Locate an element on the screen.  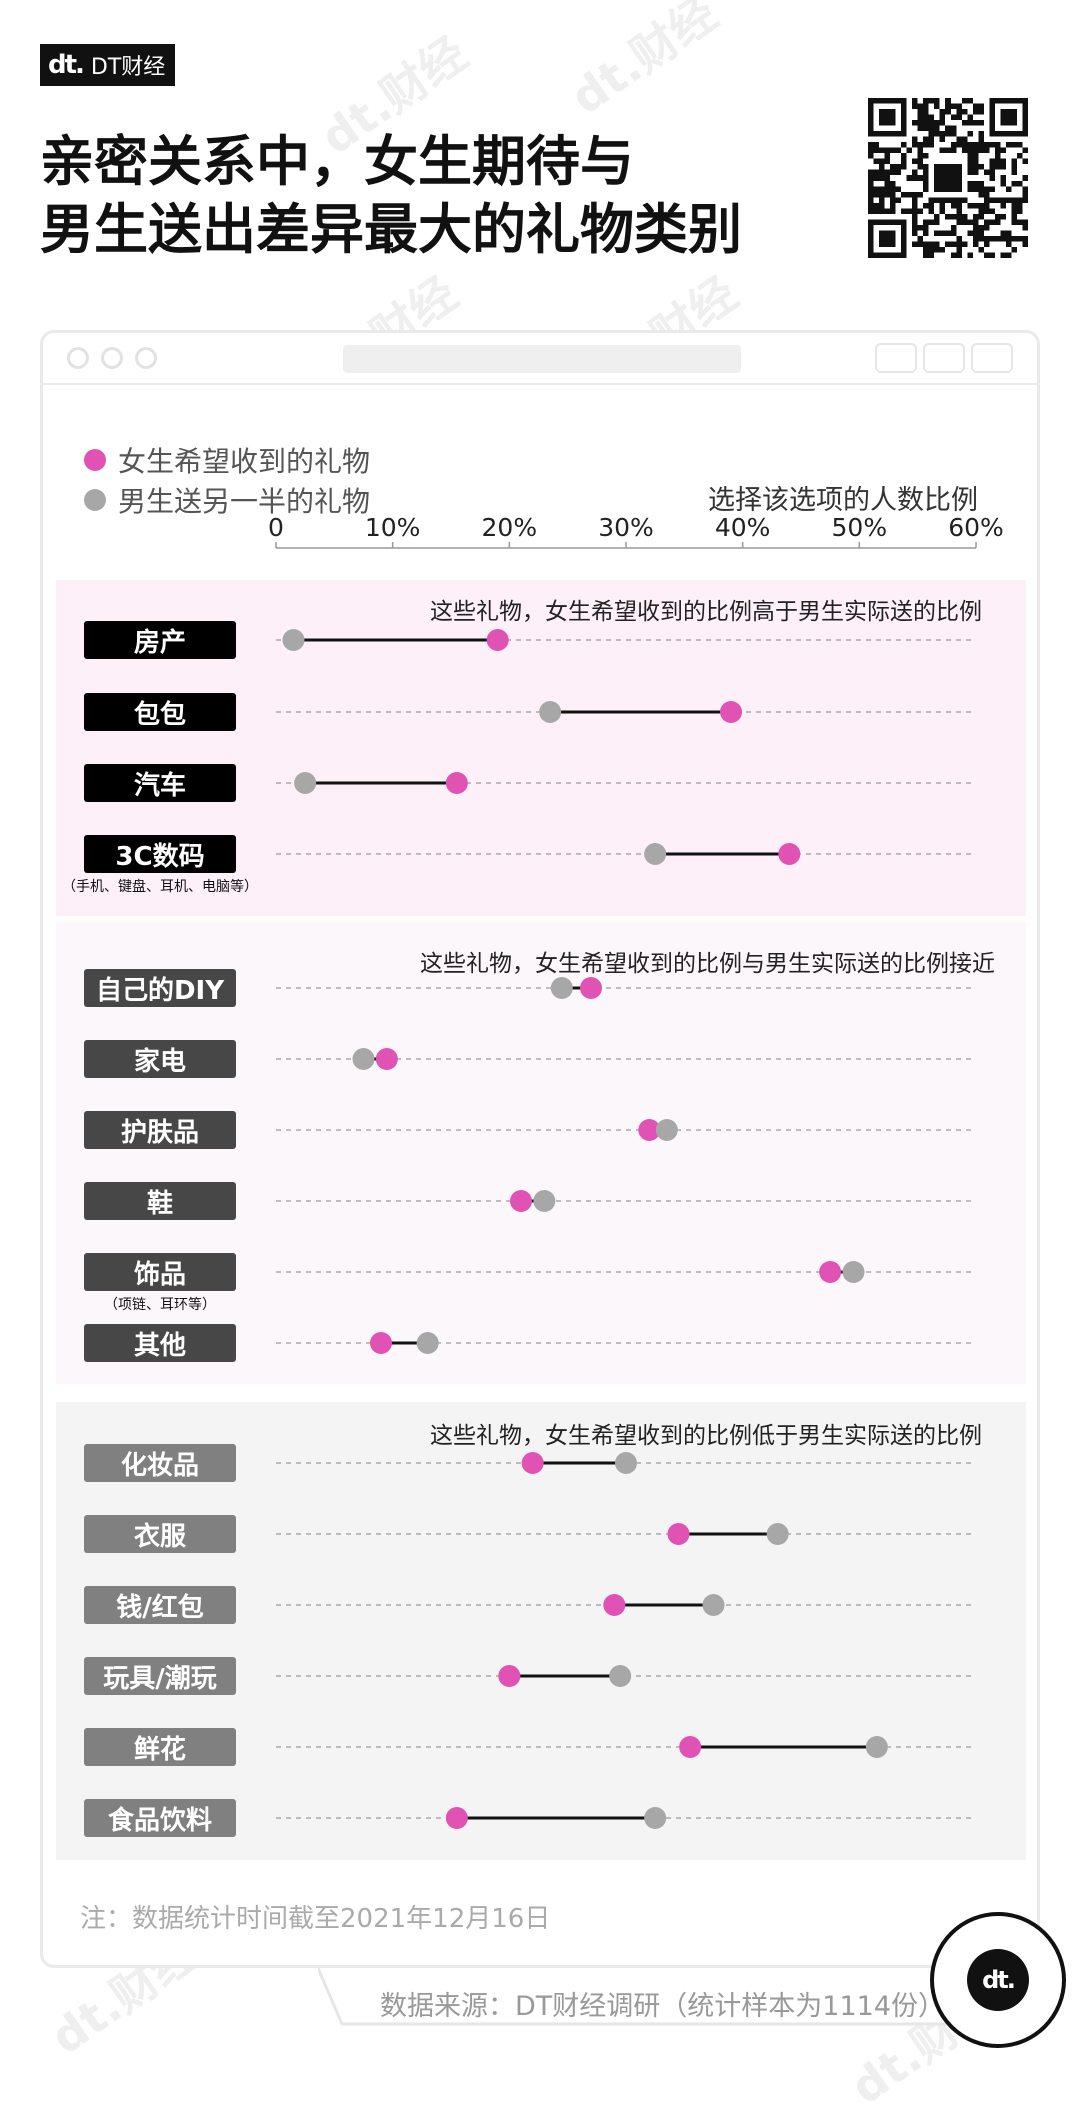
category-sublabel: （项链、耳环等） is located at coordinates (160, 1305).